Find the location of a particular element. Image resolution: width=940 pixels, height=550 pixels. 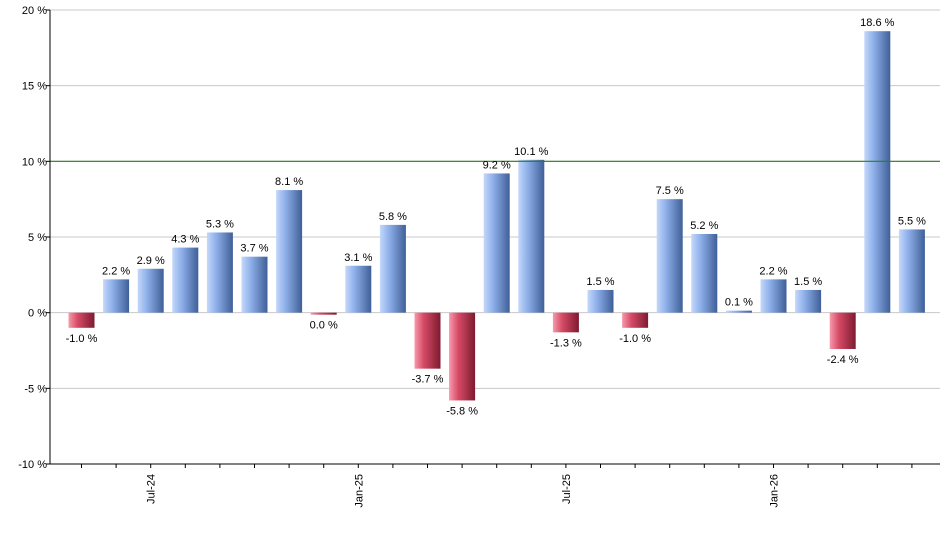

data-label: 0.0 % is located at coordinates (324, 326).